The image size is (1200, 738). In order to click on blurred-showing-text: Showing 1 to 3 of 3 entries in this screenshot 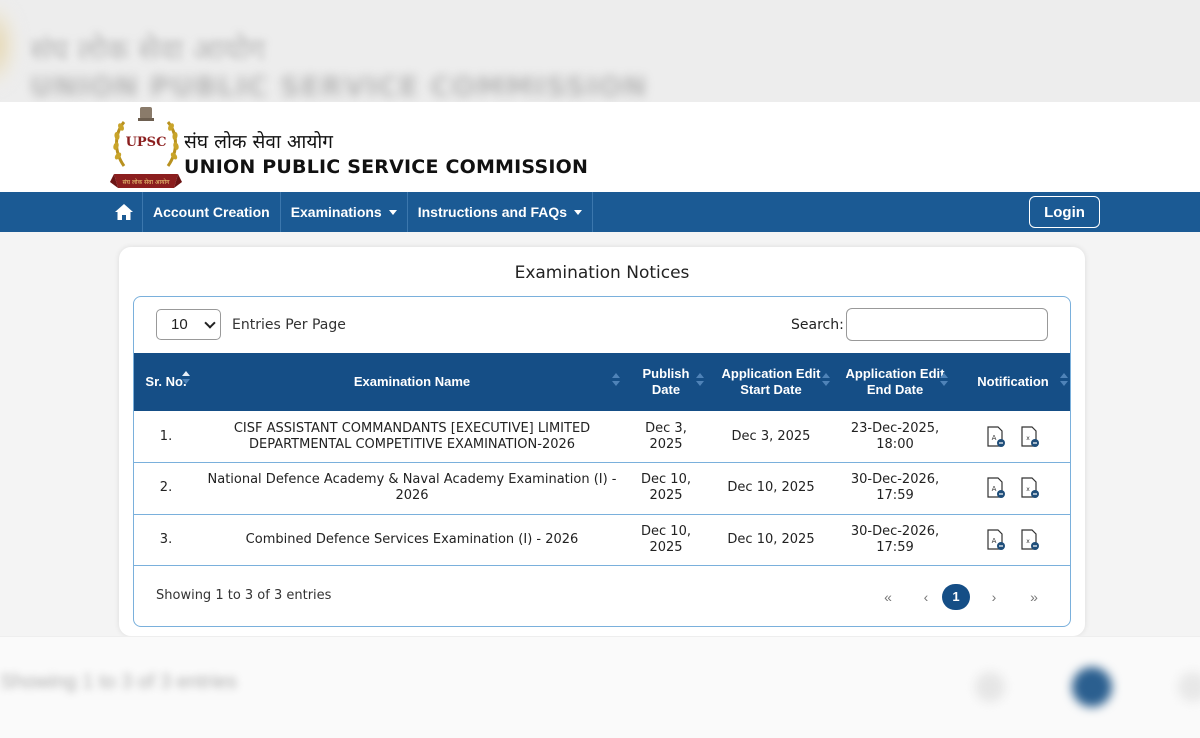, I will do `click(118, 682)`.